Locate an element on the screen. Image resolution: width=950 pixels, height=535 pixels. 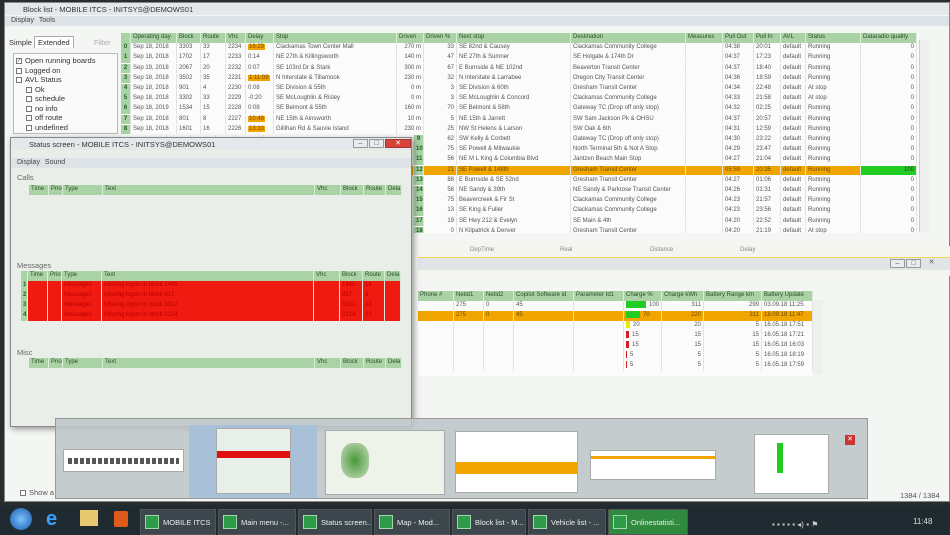
column-header: Pull Out is located at coordinates (738, 38).